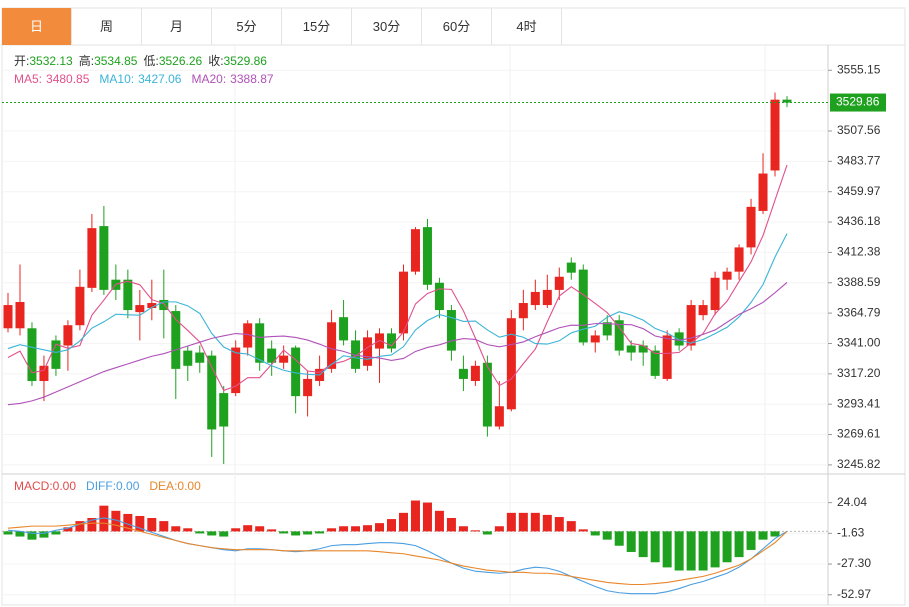 The image size is (909, 607). What do you see at coordinates (247, 26) in the screenshot?
I see `period-tab: 5分` at bounding box center [247, 26].